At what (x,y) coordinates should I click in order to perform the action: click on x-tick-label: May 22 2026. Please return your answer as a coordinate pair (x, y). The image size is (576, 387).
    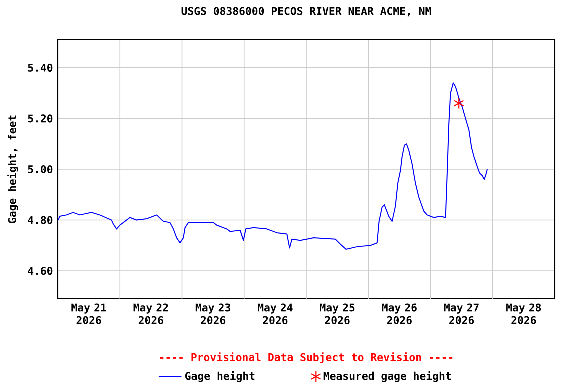
    Looking at the image, I should click on (151, 314).